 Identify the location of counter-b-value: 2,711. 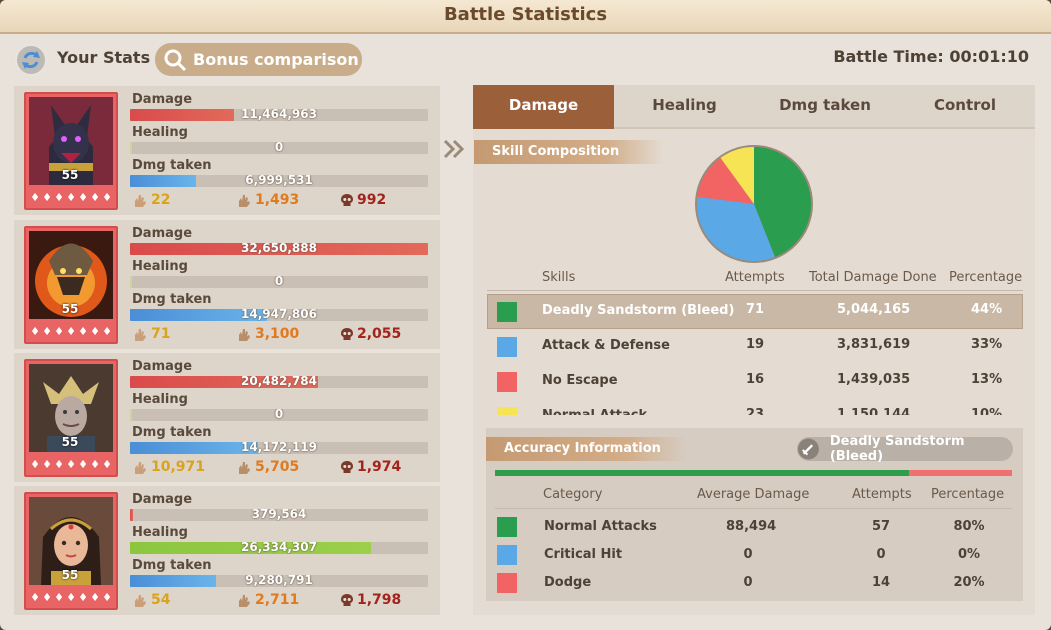
(277, 600).